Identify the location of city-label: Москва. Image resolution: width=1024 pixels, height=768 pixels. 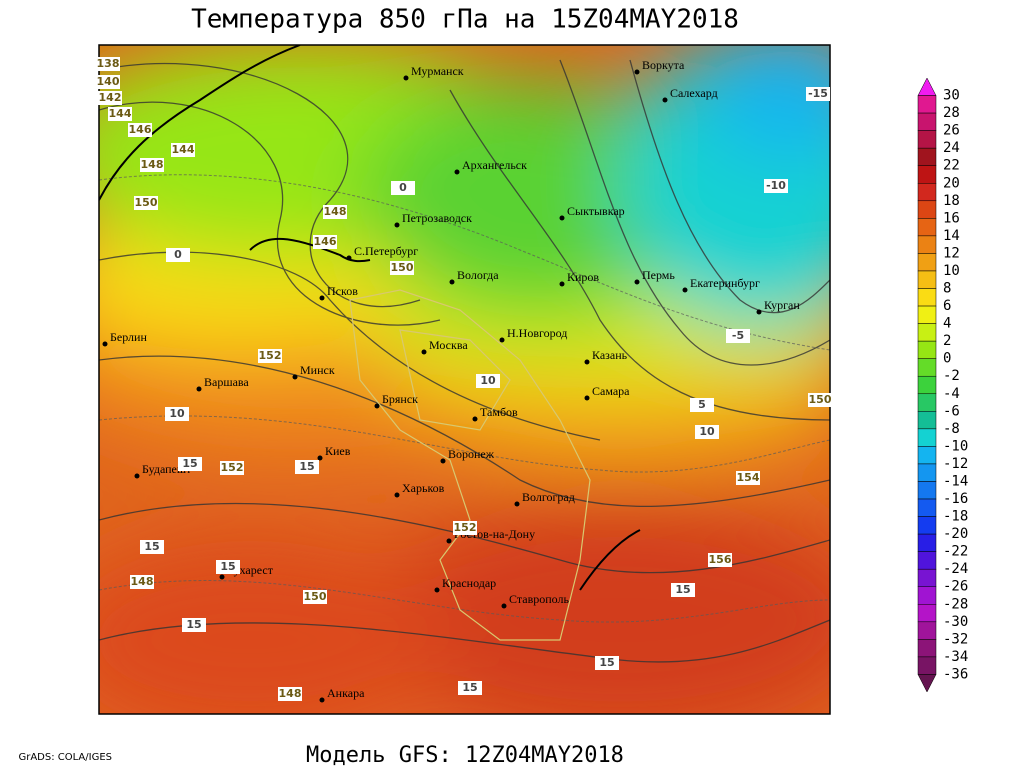
(448, 345).